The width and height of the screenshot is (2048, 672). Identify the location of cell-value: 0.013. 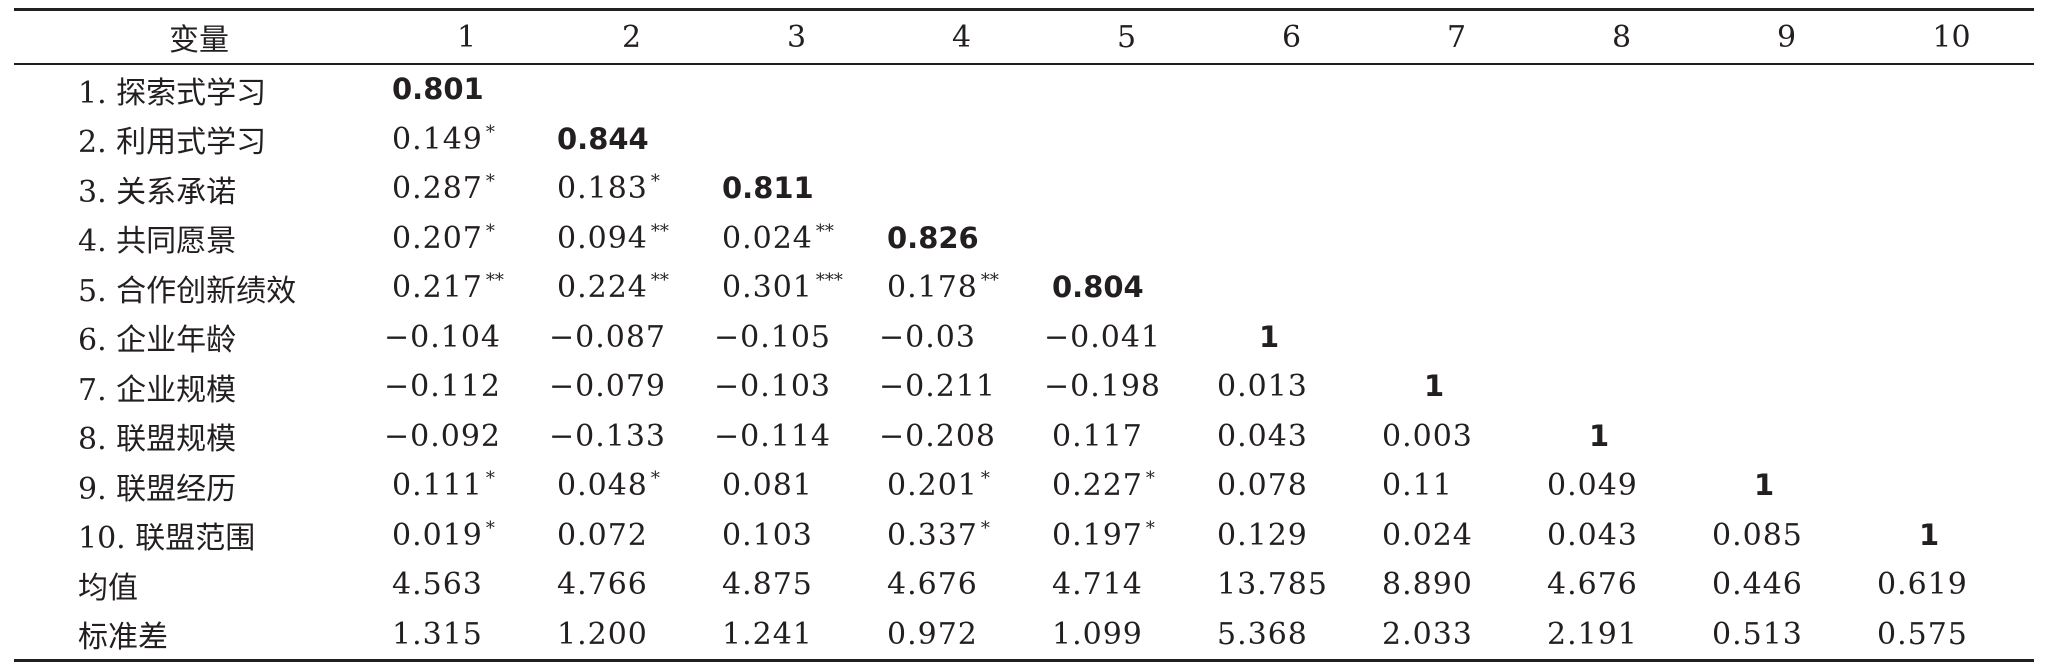
(1262, 387).